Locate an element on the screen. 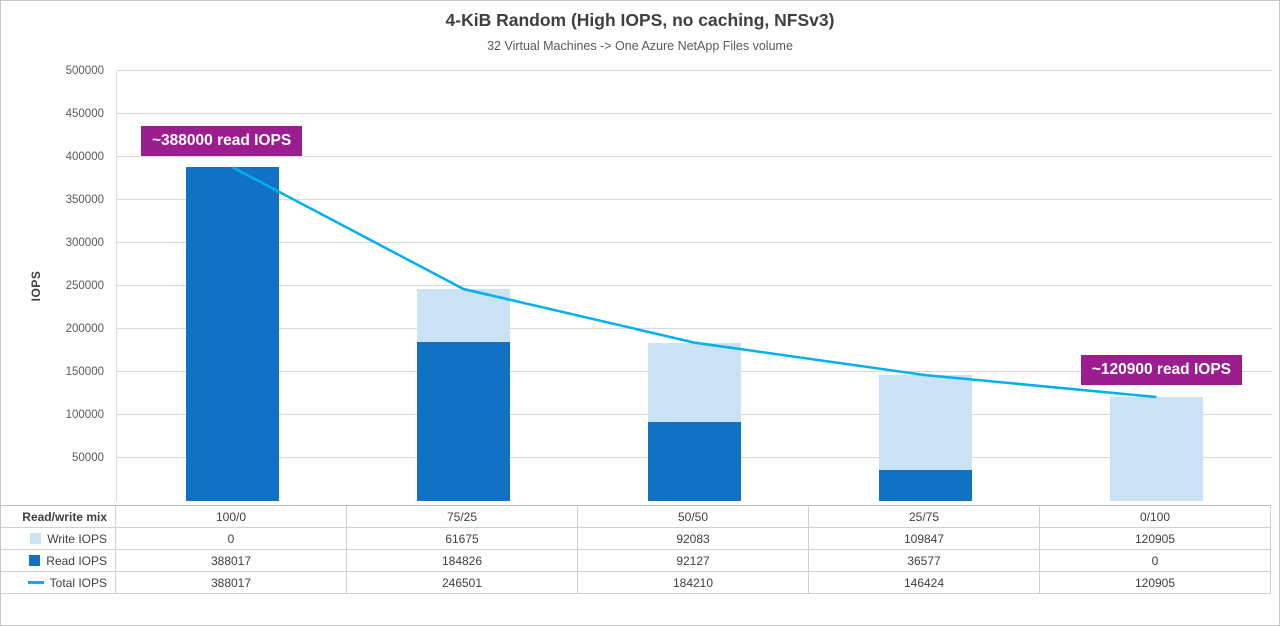 This screenshot has height=626, width=1280. table-category-cell: 50/50 is located at coordinates (693, 517).